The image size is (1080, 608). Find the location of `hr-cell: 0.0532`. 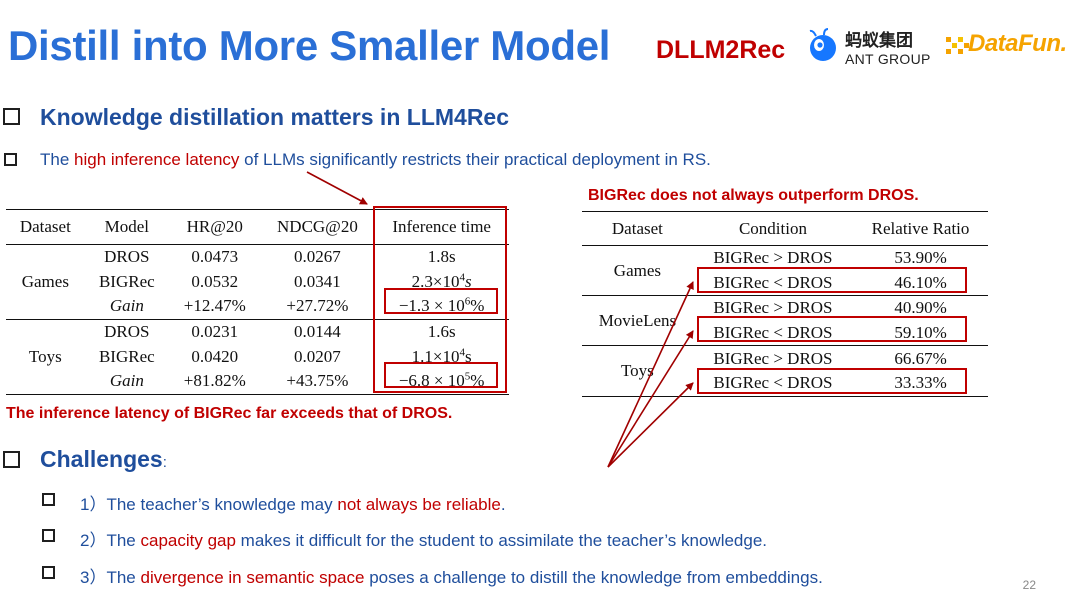

hr-cell: 0.0532 is located at coordinates (215, 281).